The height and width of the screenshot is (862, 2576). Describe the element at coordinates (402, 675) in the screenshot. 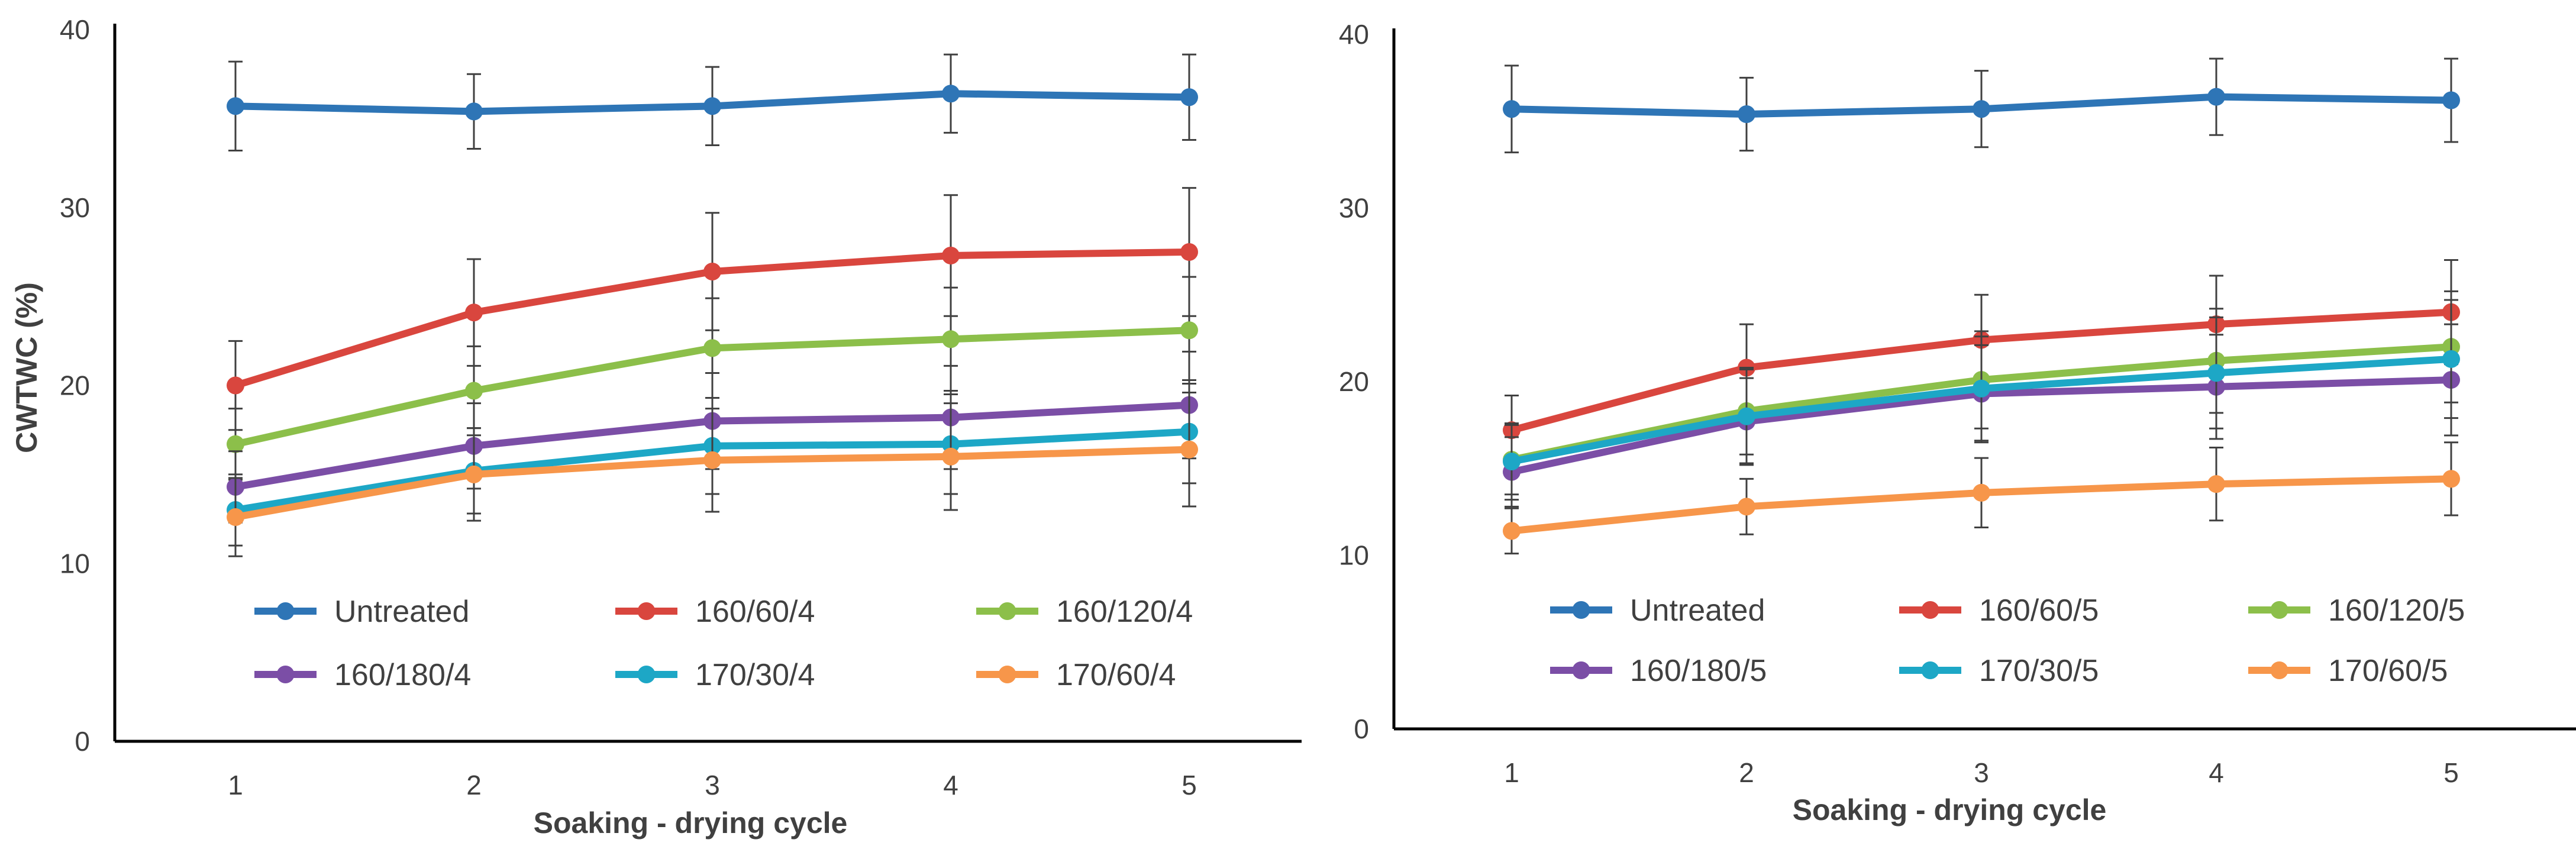

I see `legend-label: 160/180/4` at that location.